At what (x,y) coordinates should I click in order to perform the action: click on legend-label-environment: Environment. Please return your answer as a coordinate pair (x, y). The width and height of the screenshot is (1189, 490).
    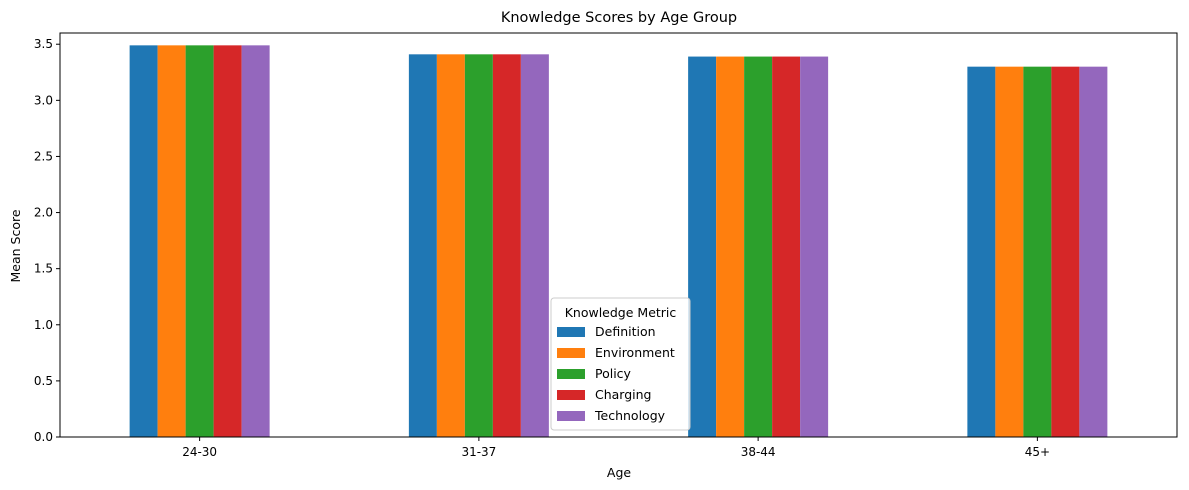
    Looking at the image, I should click on (635, 352).